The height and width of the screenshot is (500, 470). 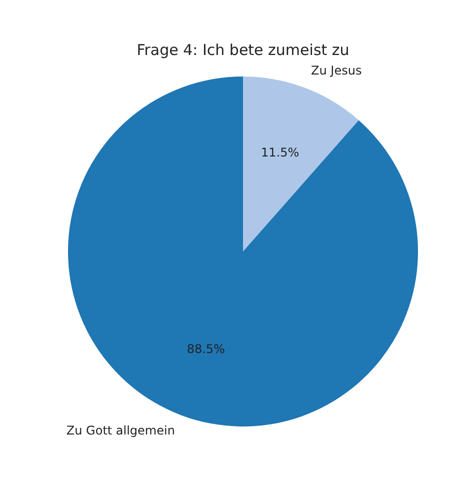 I want to click on data-label: 88.5%, so click(x=205, y=349).